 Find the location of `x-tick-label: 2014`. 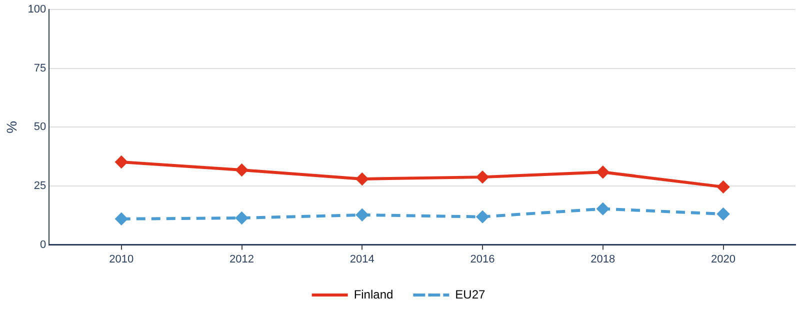

x-tick-label: 2014 is located at coordinates (362, 259).